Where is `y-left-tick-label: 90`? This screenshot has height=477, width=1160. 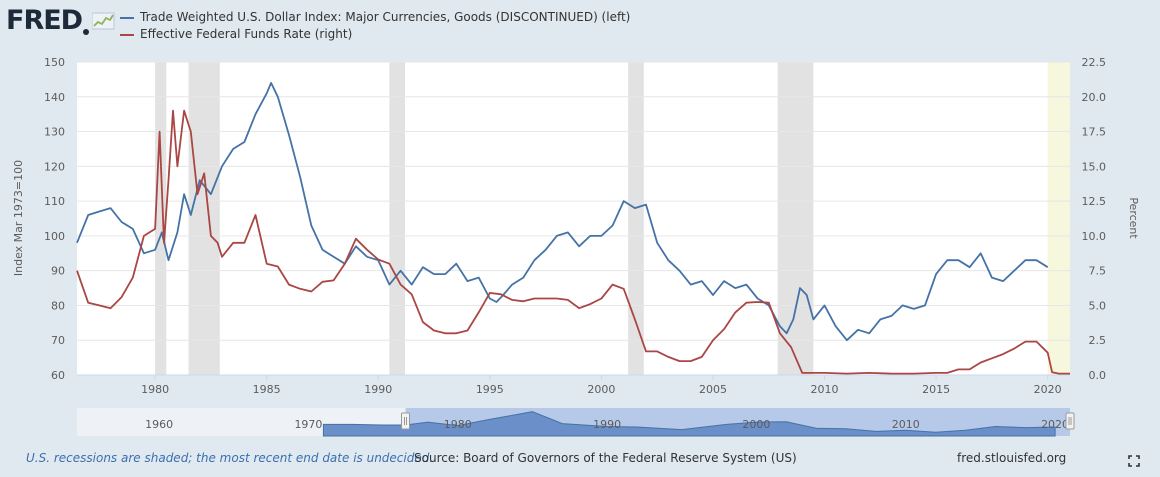 y-left-tick-label: 90 is located at coordinates (58, 271).